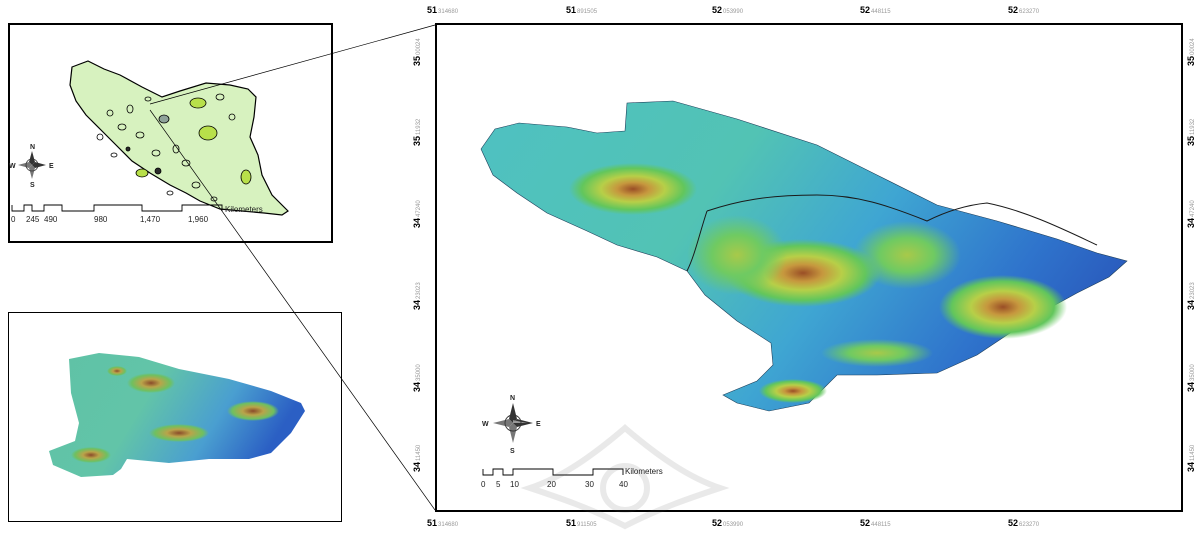 The image size is (1203, 535). What do you see at coordinates (101, 219) in the screenshot?
I see `scale-tick: 980` at bounding box center [101, 219].